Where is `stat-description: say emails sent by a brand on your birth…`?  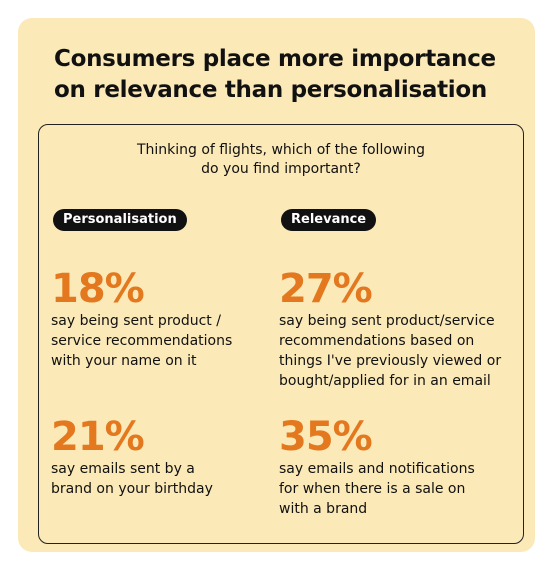
stat-description: say emails sent by a brand on your birth… is located at coordinates (132, 479).